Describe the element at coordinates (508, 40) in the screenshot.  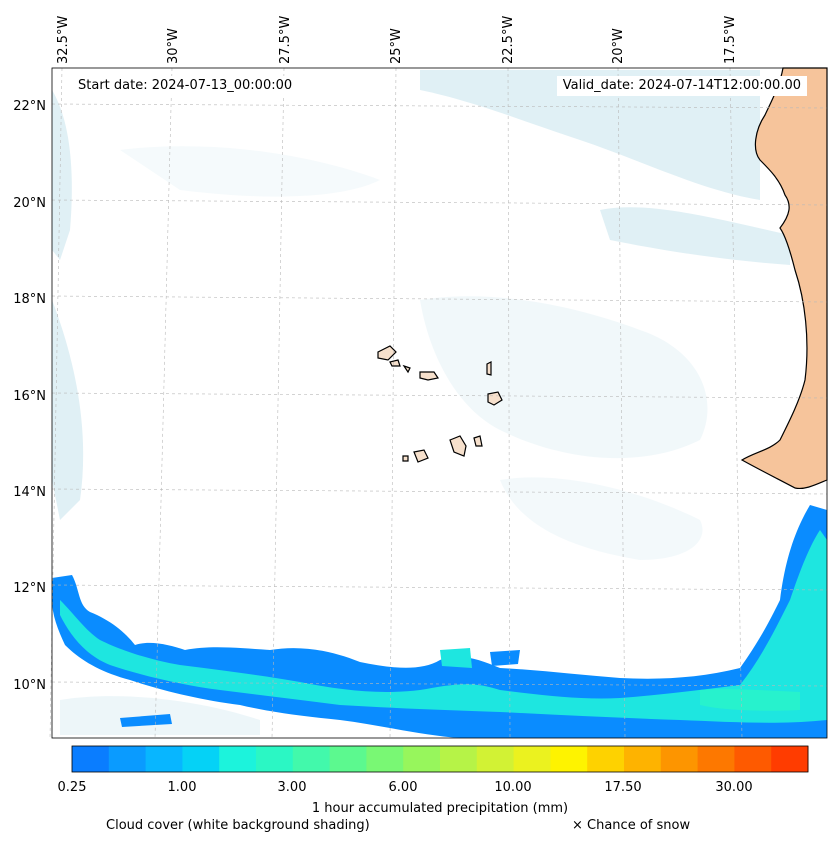
I see `lon-label: 22.5°W` at that location.